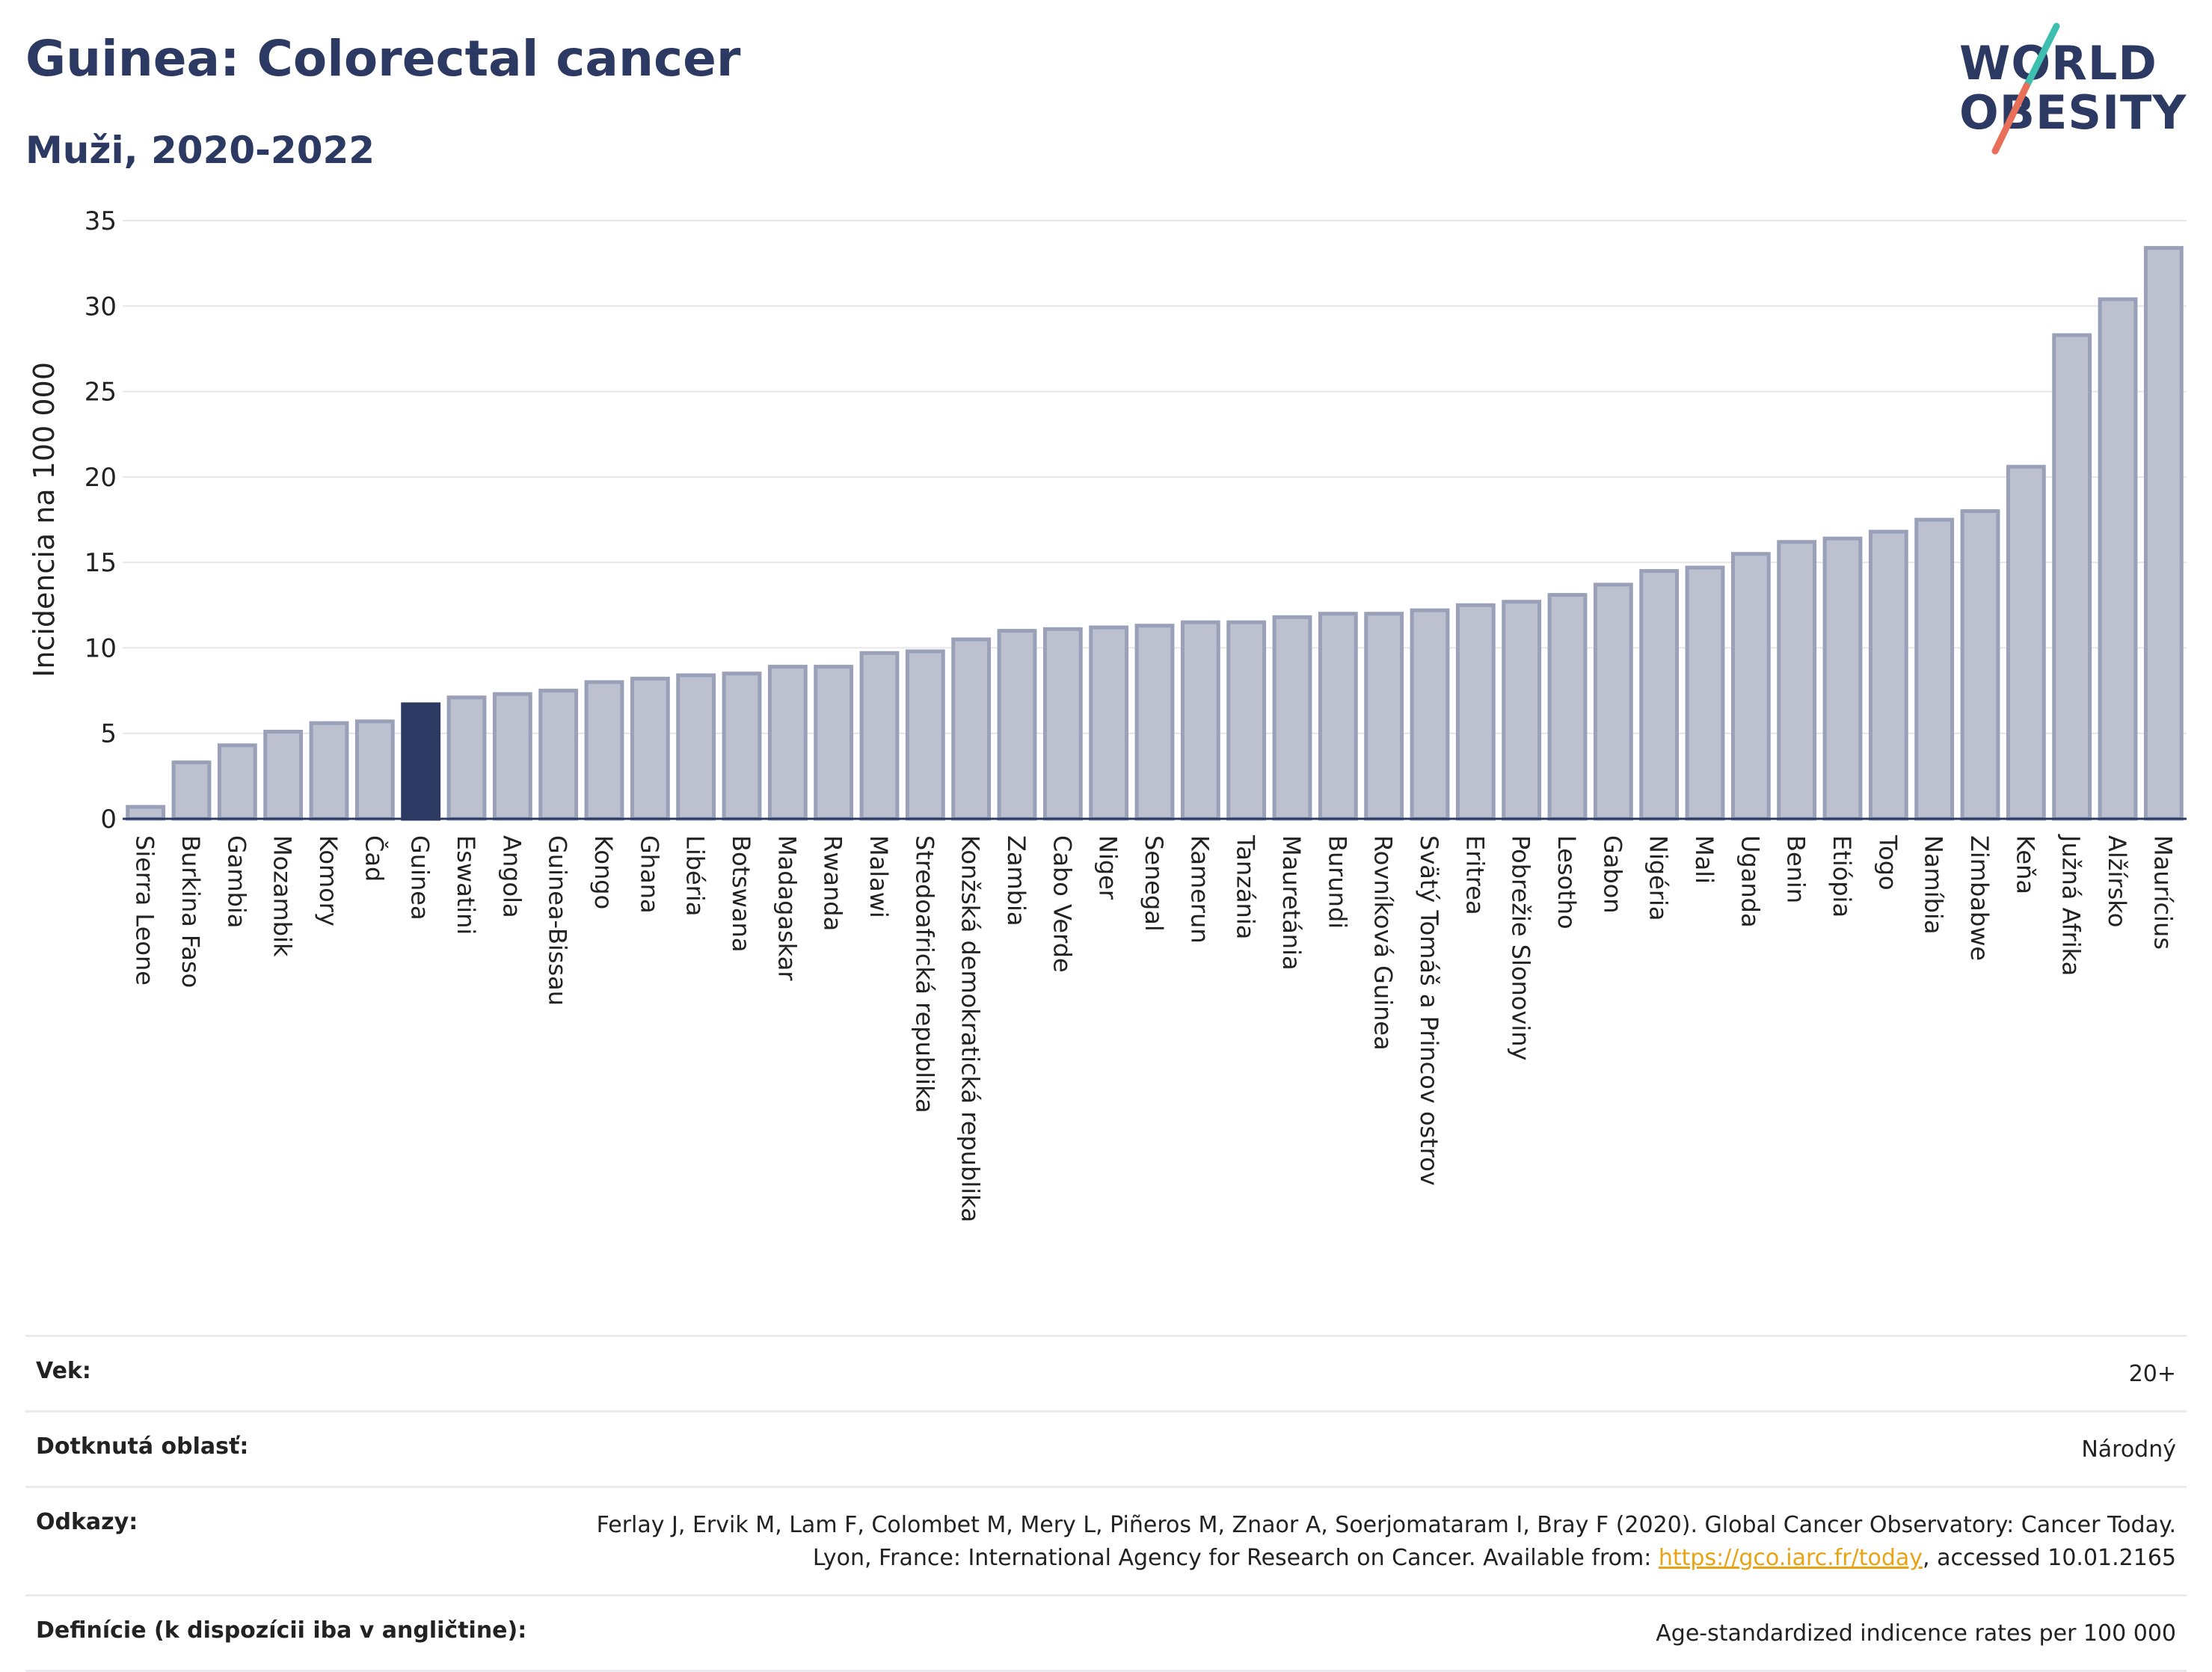 The width and height of the screenshot is (2212, 1672). I want to click on x-tick-label: Gambia, so click(237, 882).